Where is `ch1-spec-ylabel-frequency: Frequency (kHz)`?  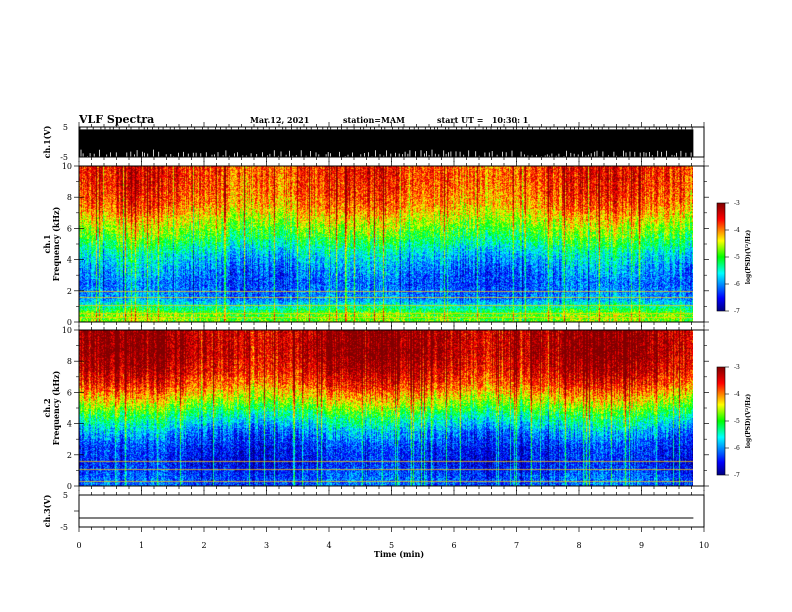 ch1-spec-ylabel-frequency: Frequency (kHz) is located at coordinates (56, 243).